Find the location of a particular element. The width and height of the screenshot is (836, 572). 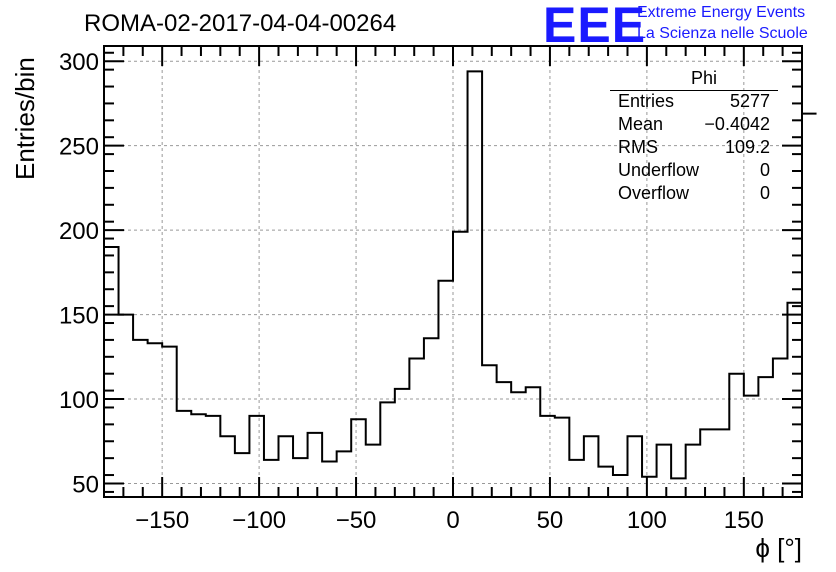

chart-title: ROMA-02-2017-04-04-00264 is located at coordinates (240, 23).